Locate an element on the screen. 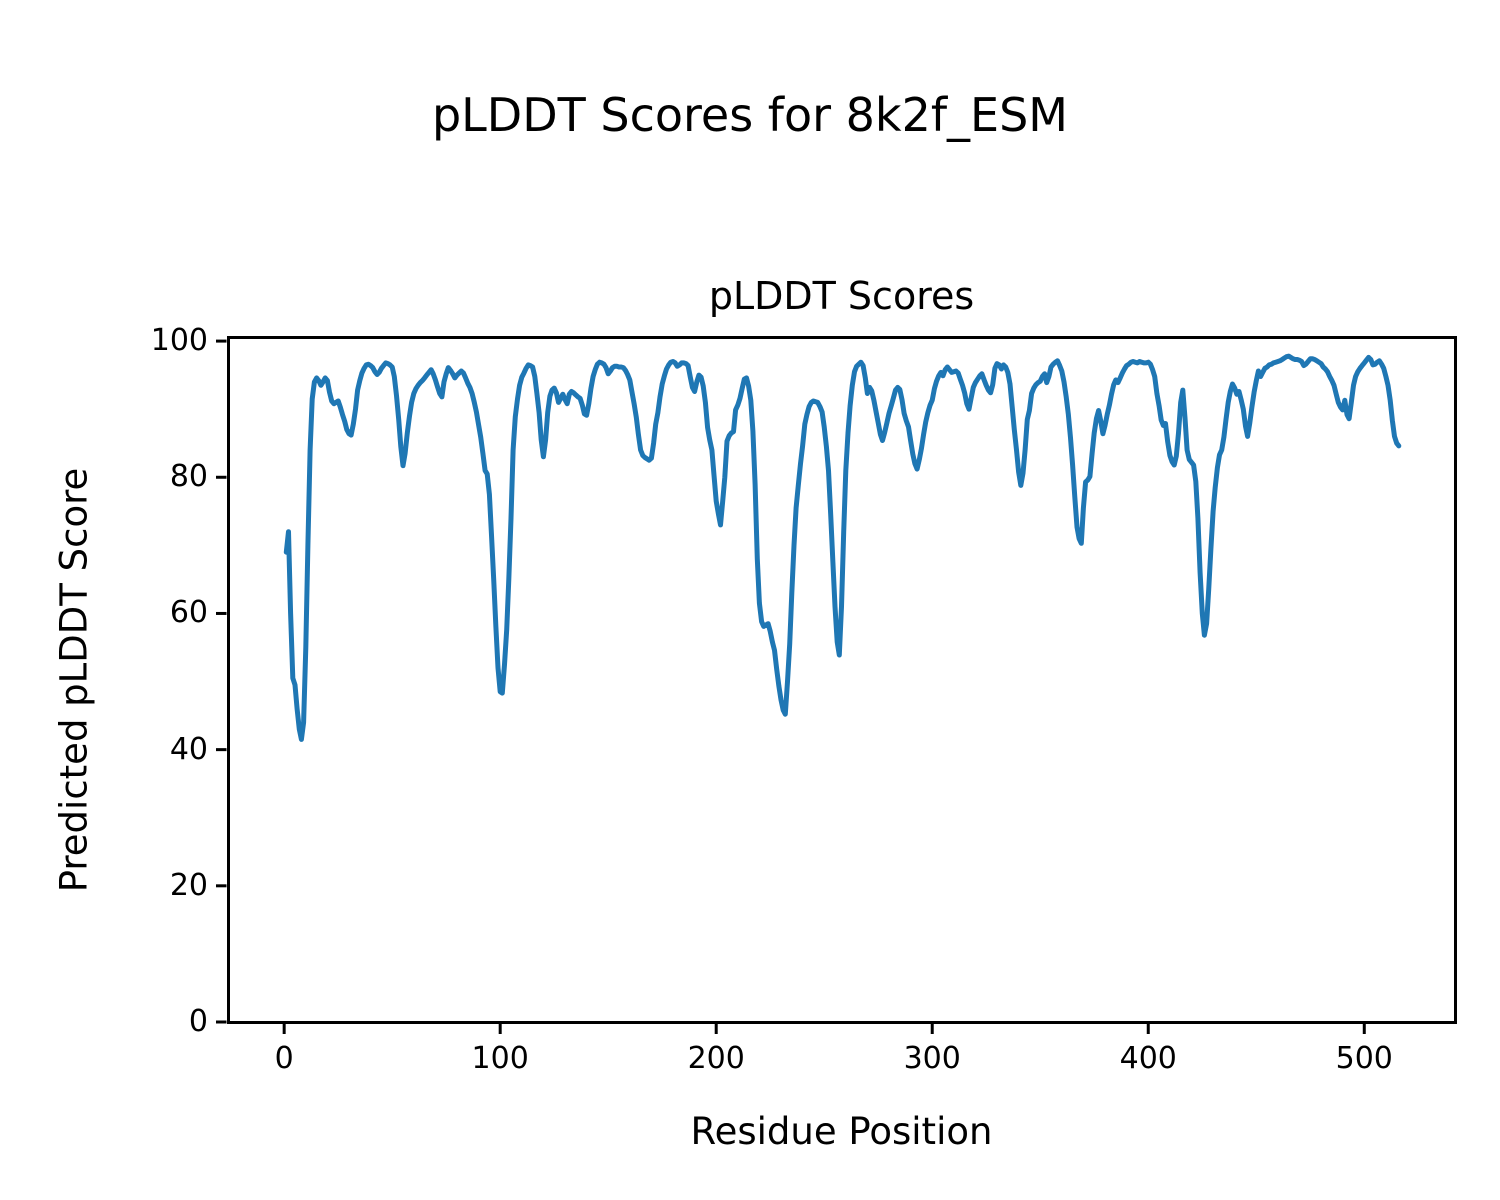  y-tick-label: 0 is located at coordinates (198, 1021).